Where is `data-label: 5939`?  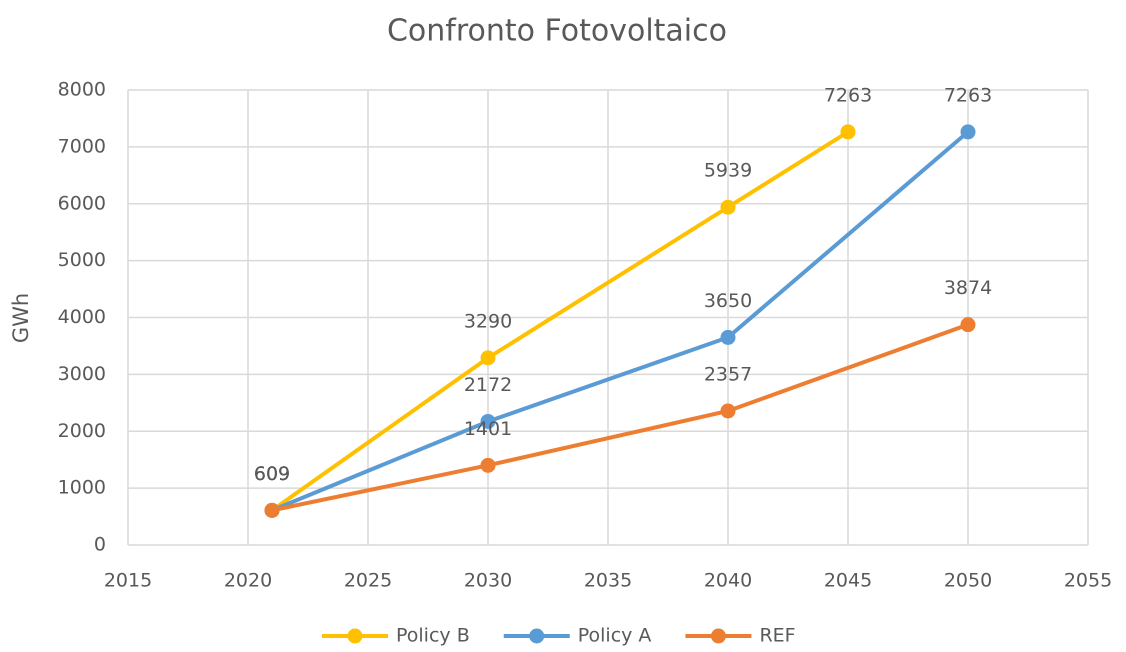
data-label: 5939 is located at coordinates (728, 171).